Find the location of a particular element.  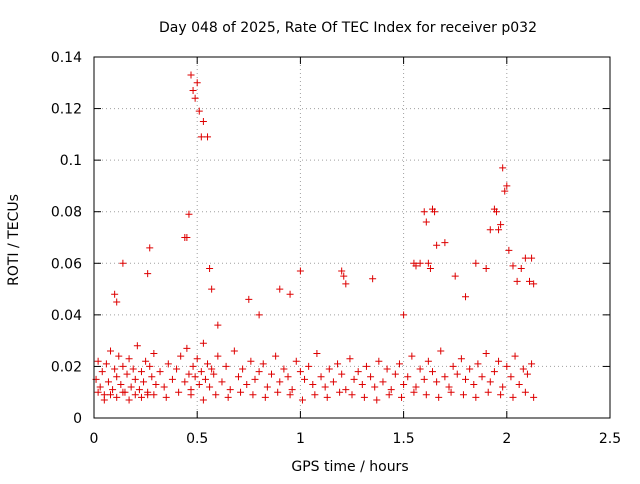

x-tick-labels: 0 0.5 1 1.5 2 2.5 is located at coordinates (356, 439).